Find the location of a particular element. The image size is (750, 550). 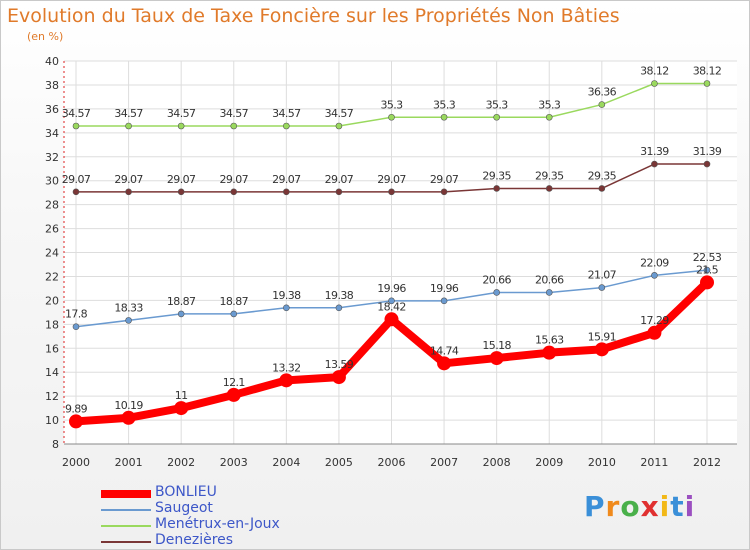

x-tick-label: 2003 is located at coordinates (234, 462).